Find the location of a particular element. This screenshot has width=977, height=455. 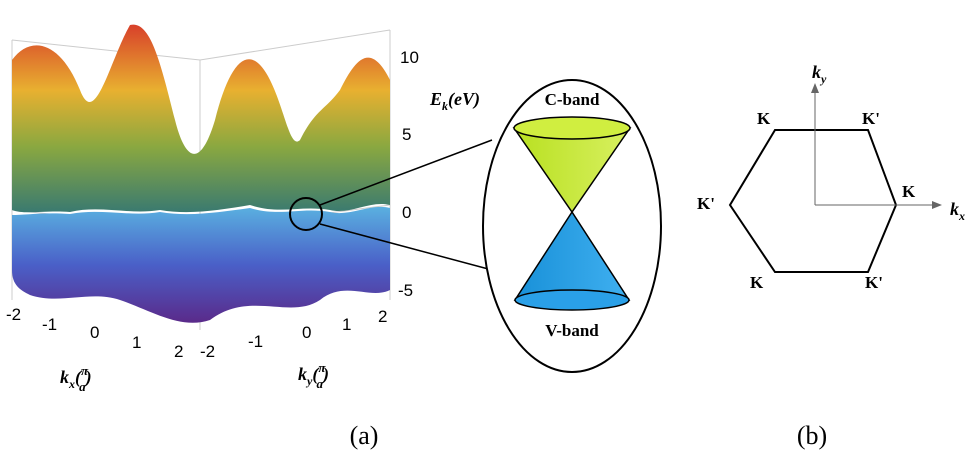

band-label: V-band is located at coordinates (572, 330).